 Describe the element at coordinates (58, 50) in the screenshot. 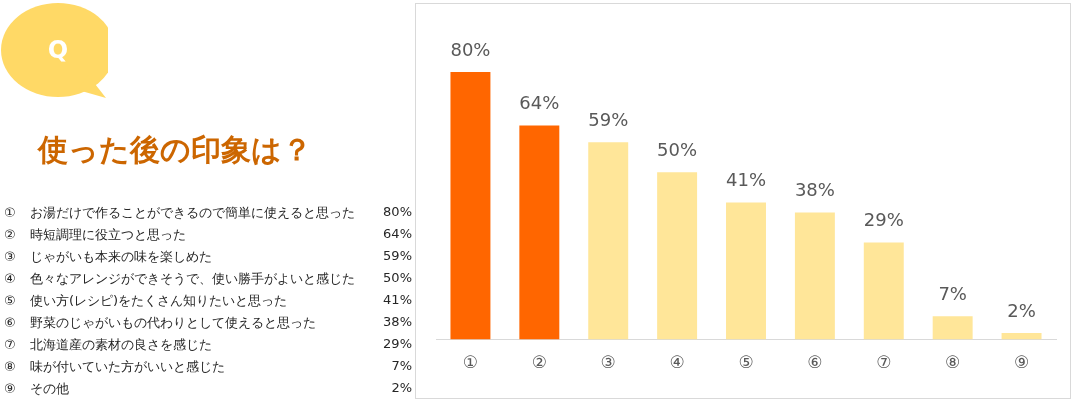

I see `text: Q` at that location.